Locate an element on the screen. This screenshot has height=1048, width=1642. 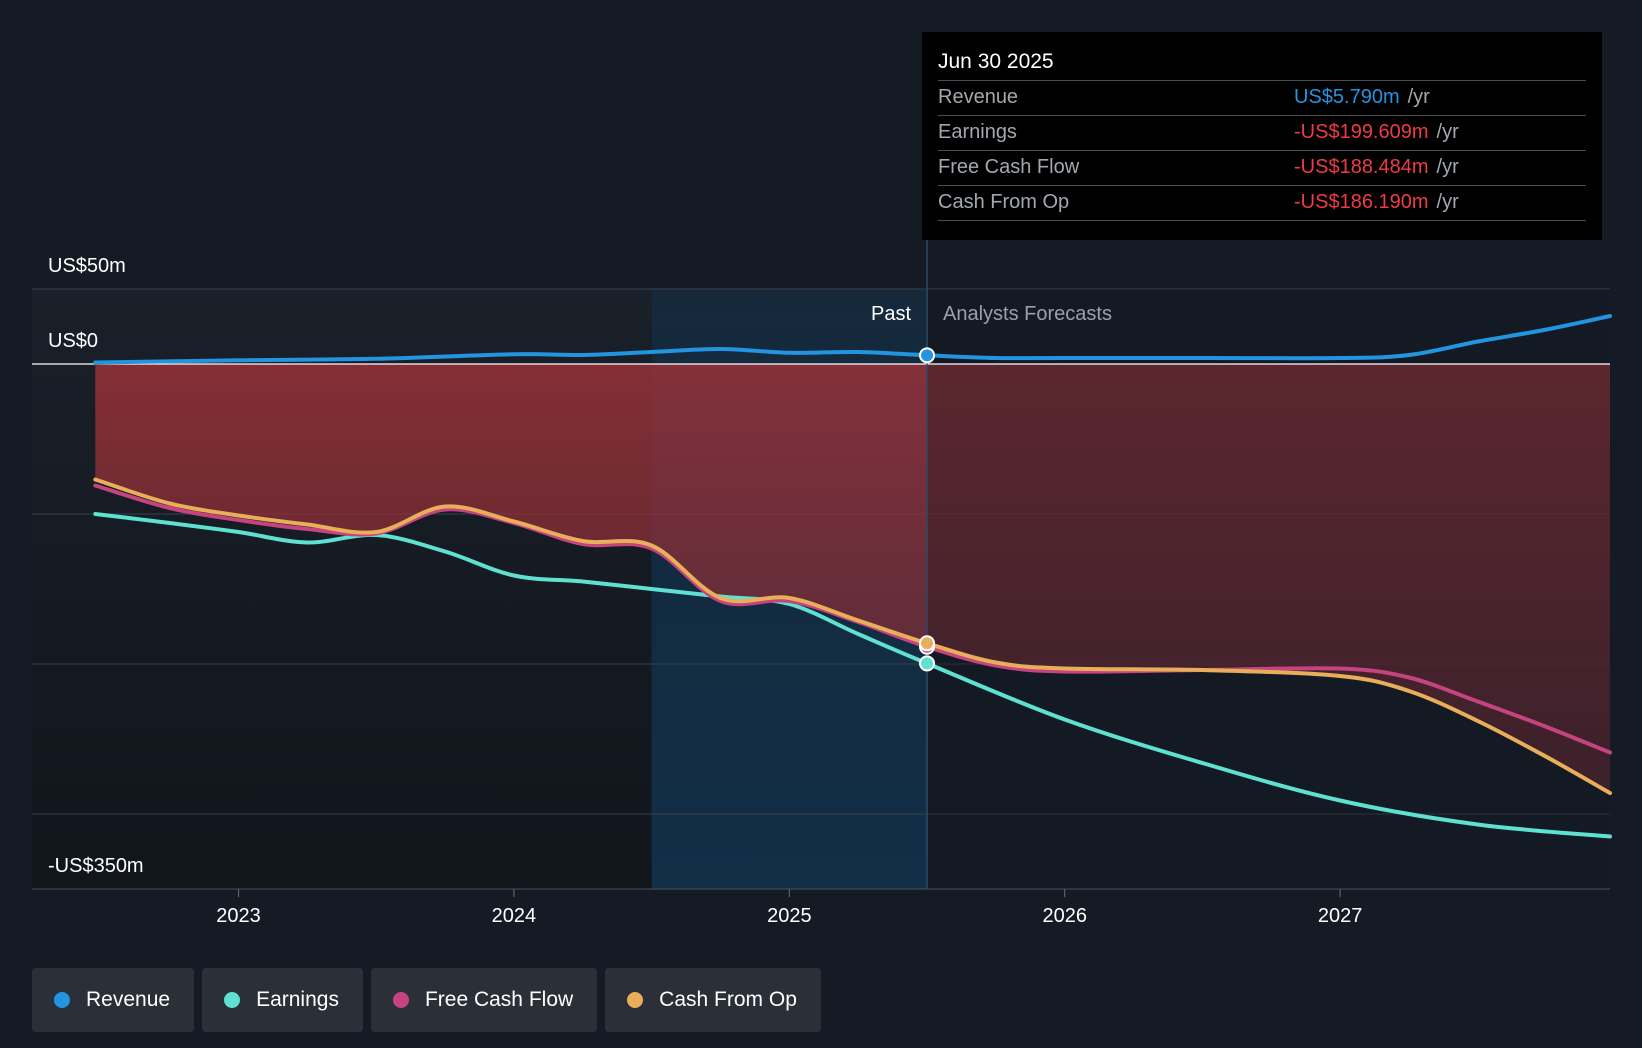
tooltip-row-cash-from-op: Cash From Op -US$186.190m /yr is located at coordinates (1262, 203).